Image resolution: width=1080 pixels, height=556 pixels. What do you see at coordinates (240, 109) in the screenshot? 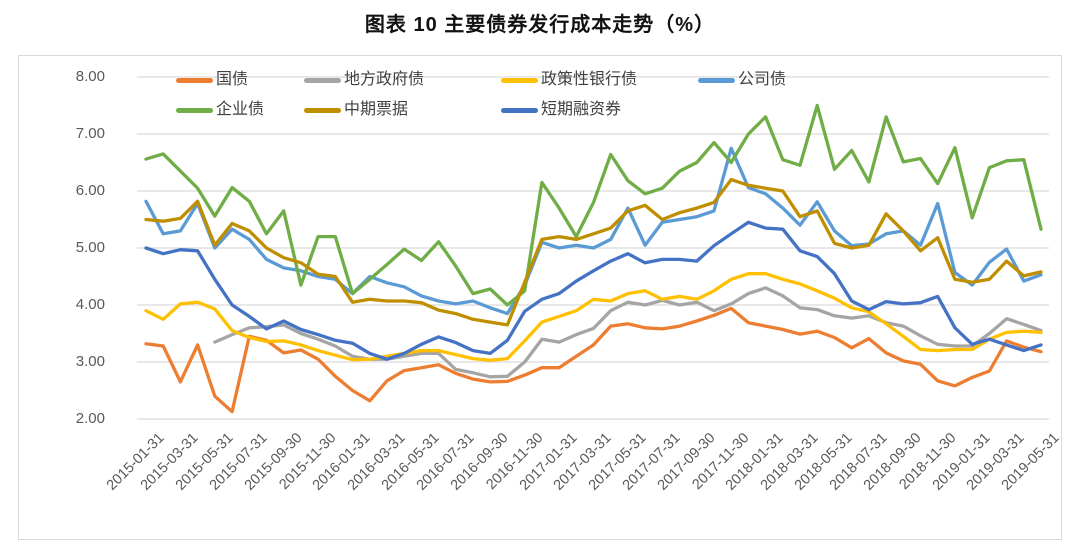
I see `legend-label: 企业债` at bounding box center [240, 109].